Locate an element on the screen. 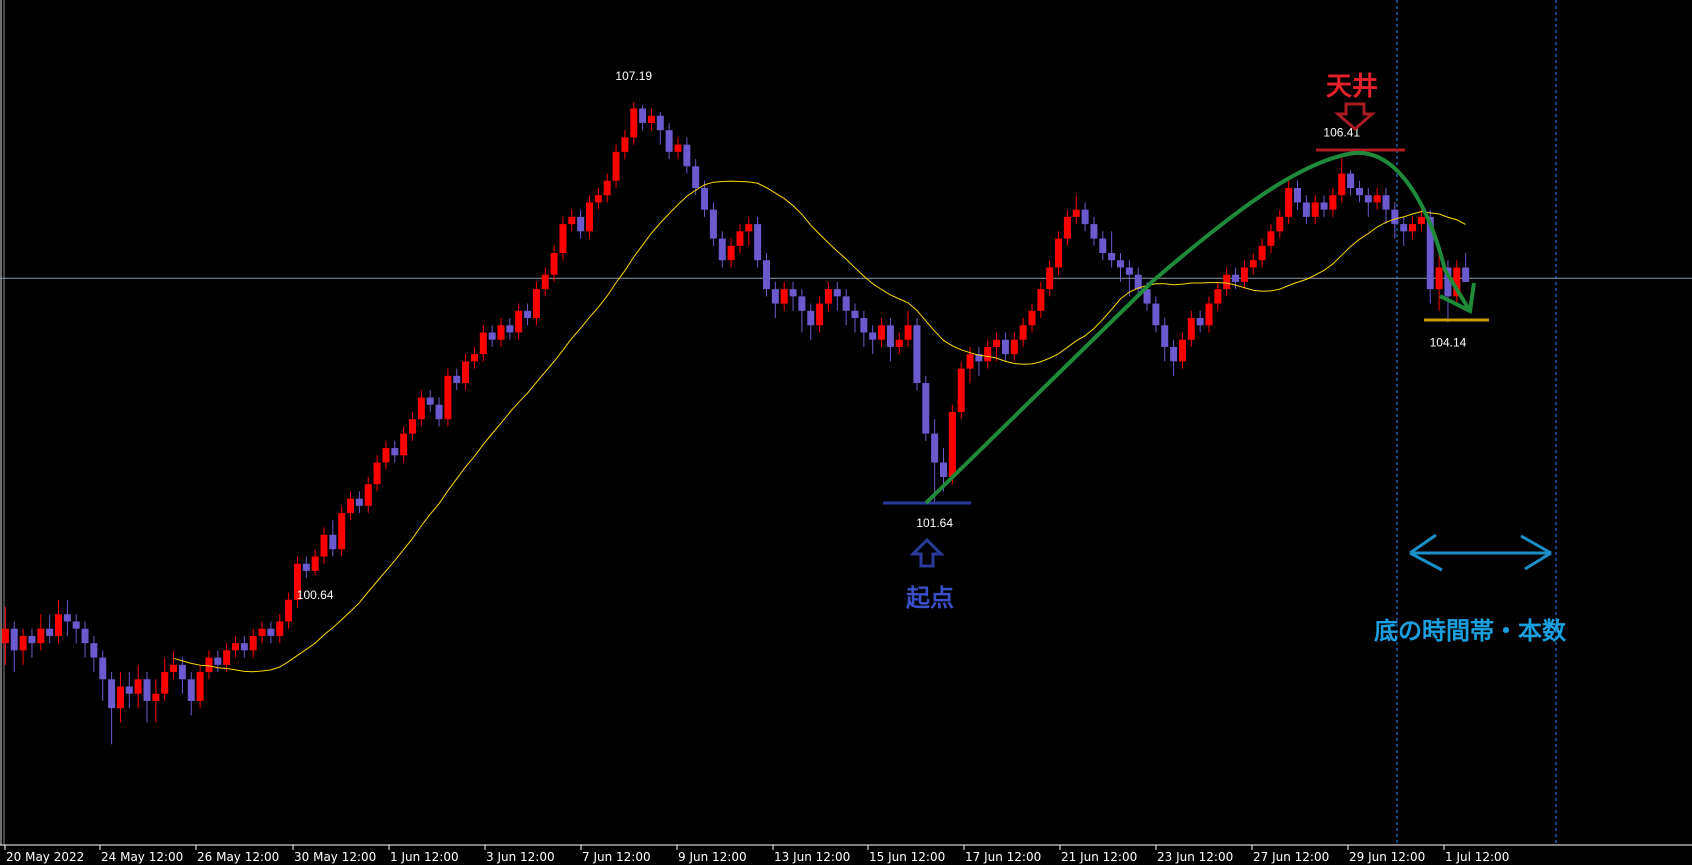  price-label: 107.19 is located at coordinates (633, 76).